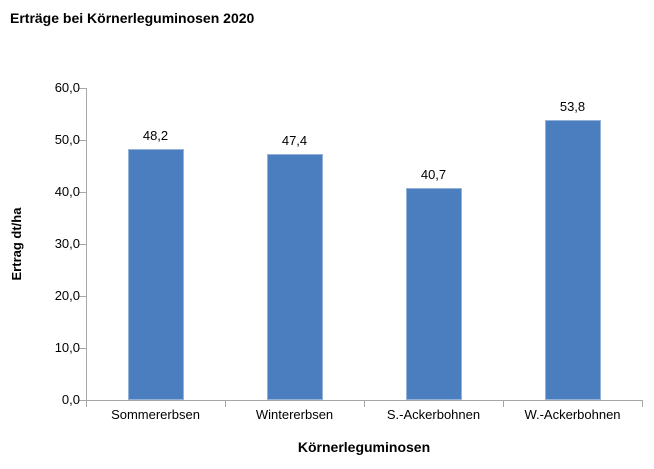 The width and height of the screenshot is (654, 469). What do you see at coordinates (433, 175) in the screenshot?
I see `bar-value-label: 40,7` at bounding box center [433, 175].